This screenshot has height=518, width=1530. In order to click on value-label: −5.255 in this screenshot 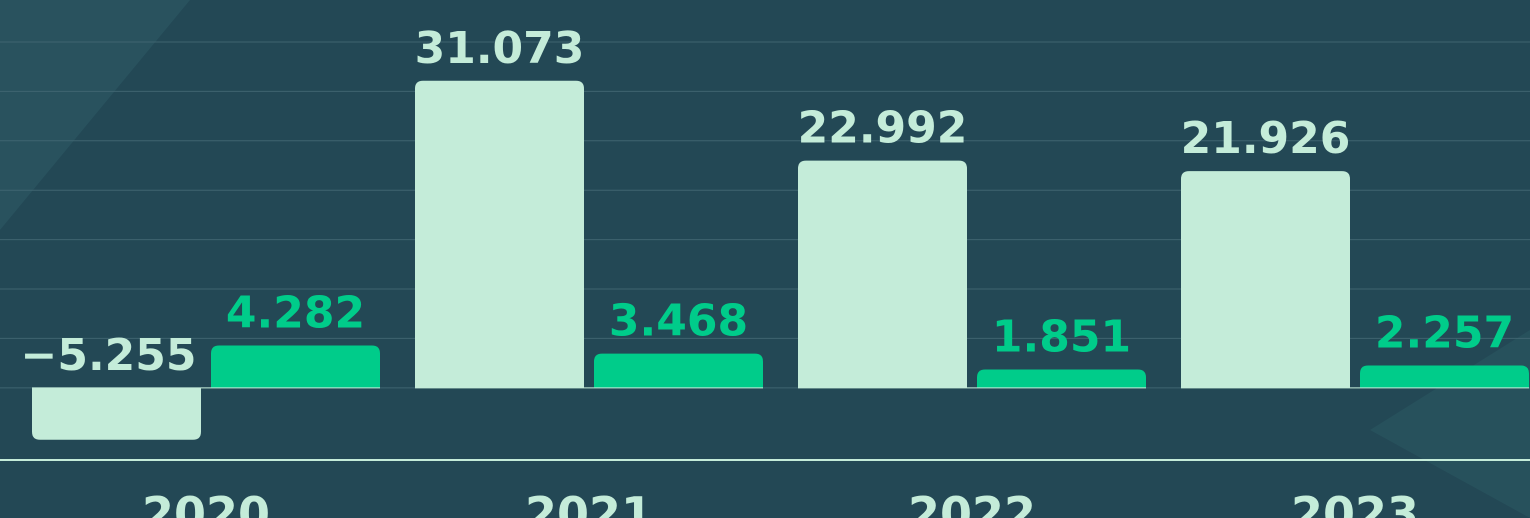, I will do `click(108, 355)`.